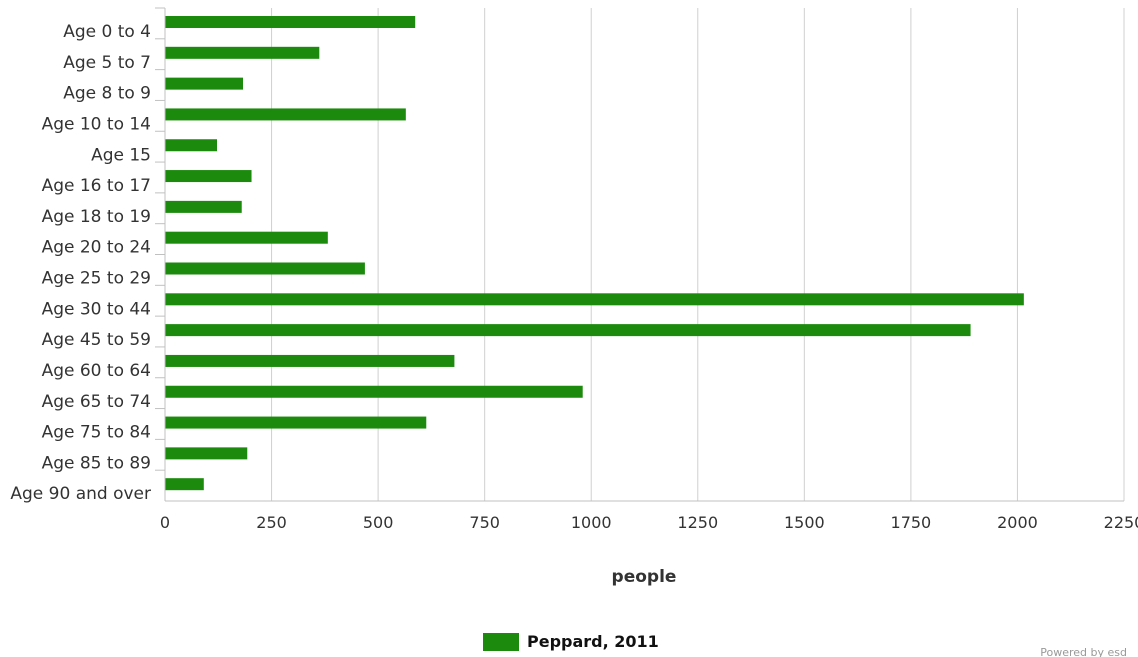 This screenshot has width=1138, height=657. Describe the element at coordinates (804, 522) in the screenshot. I see `x-tick-label: 1500` at that location.